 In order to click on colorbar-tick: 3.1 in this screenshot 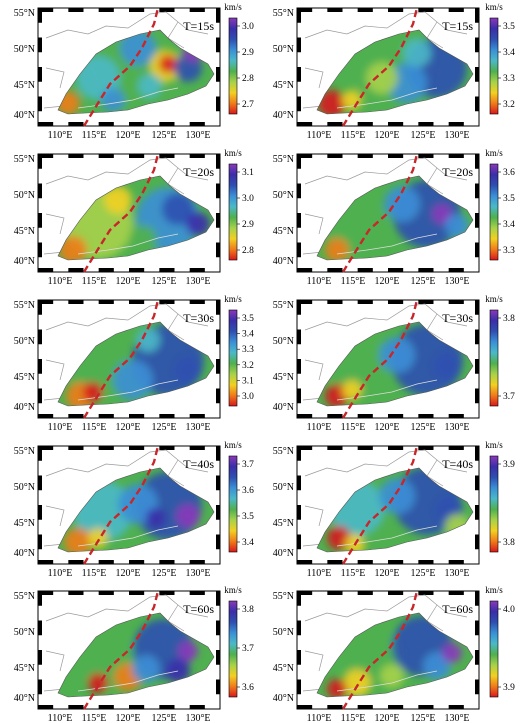, I will do `click(248, 381)`.